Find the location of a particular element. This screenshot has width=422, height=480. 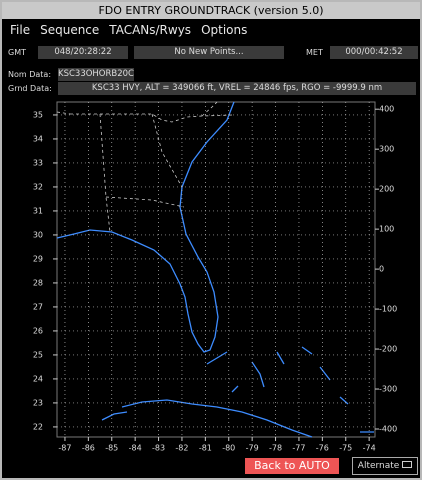

state-borders is located at coordinates (144, 167).